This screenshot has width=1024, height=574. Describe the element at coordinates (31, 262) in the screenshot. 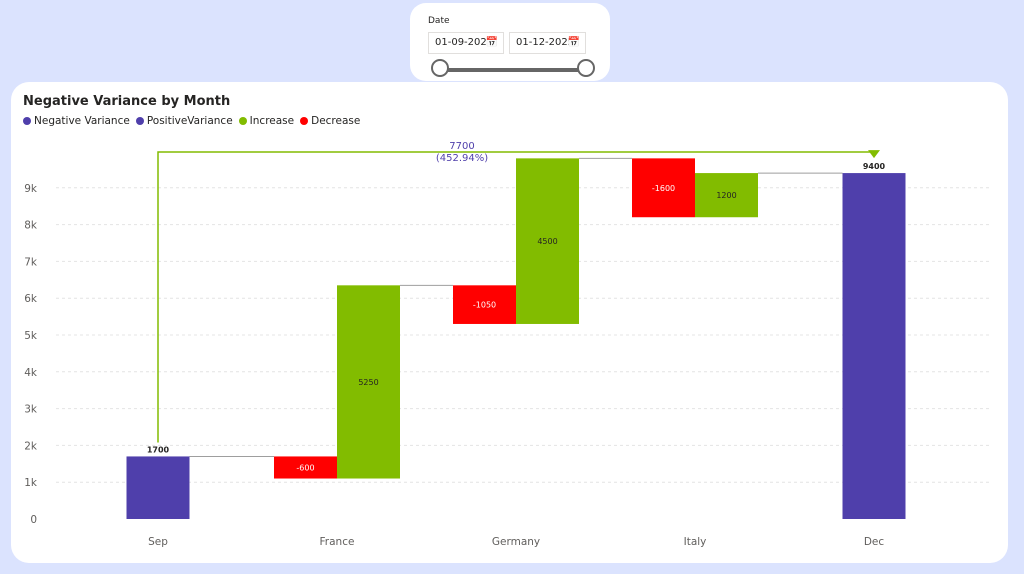

I see `y-tick-label: 7k` at that location.